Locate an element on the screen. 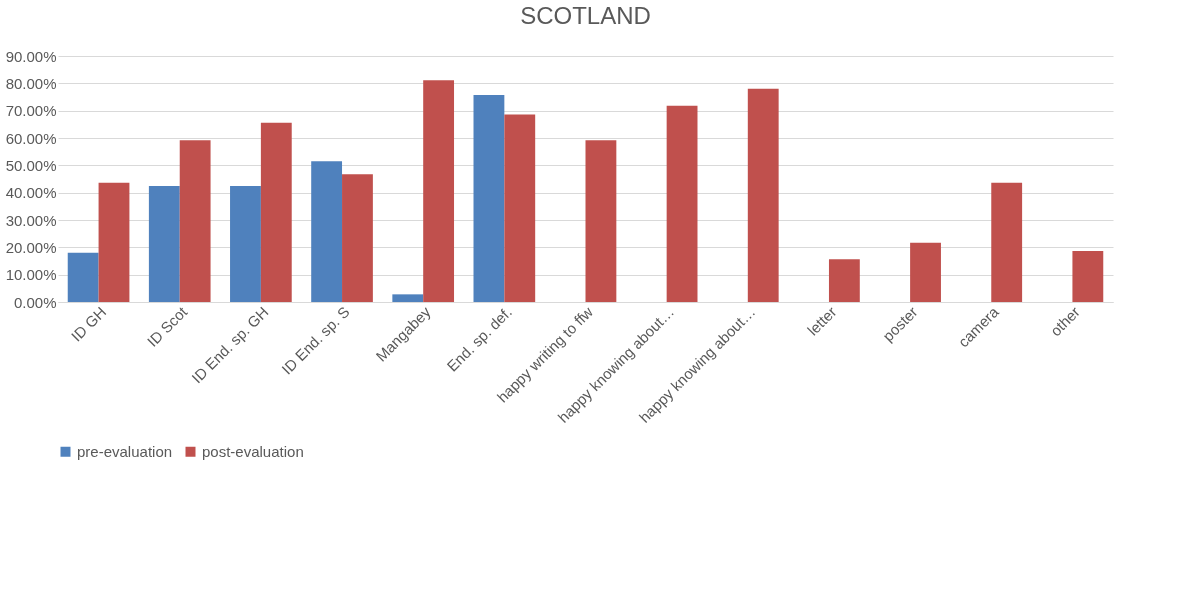 The height and width of the screenshot is (609, 1203). y-tick-label: 60.00% is located at coordinates (31, 138).